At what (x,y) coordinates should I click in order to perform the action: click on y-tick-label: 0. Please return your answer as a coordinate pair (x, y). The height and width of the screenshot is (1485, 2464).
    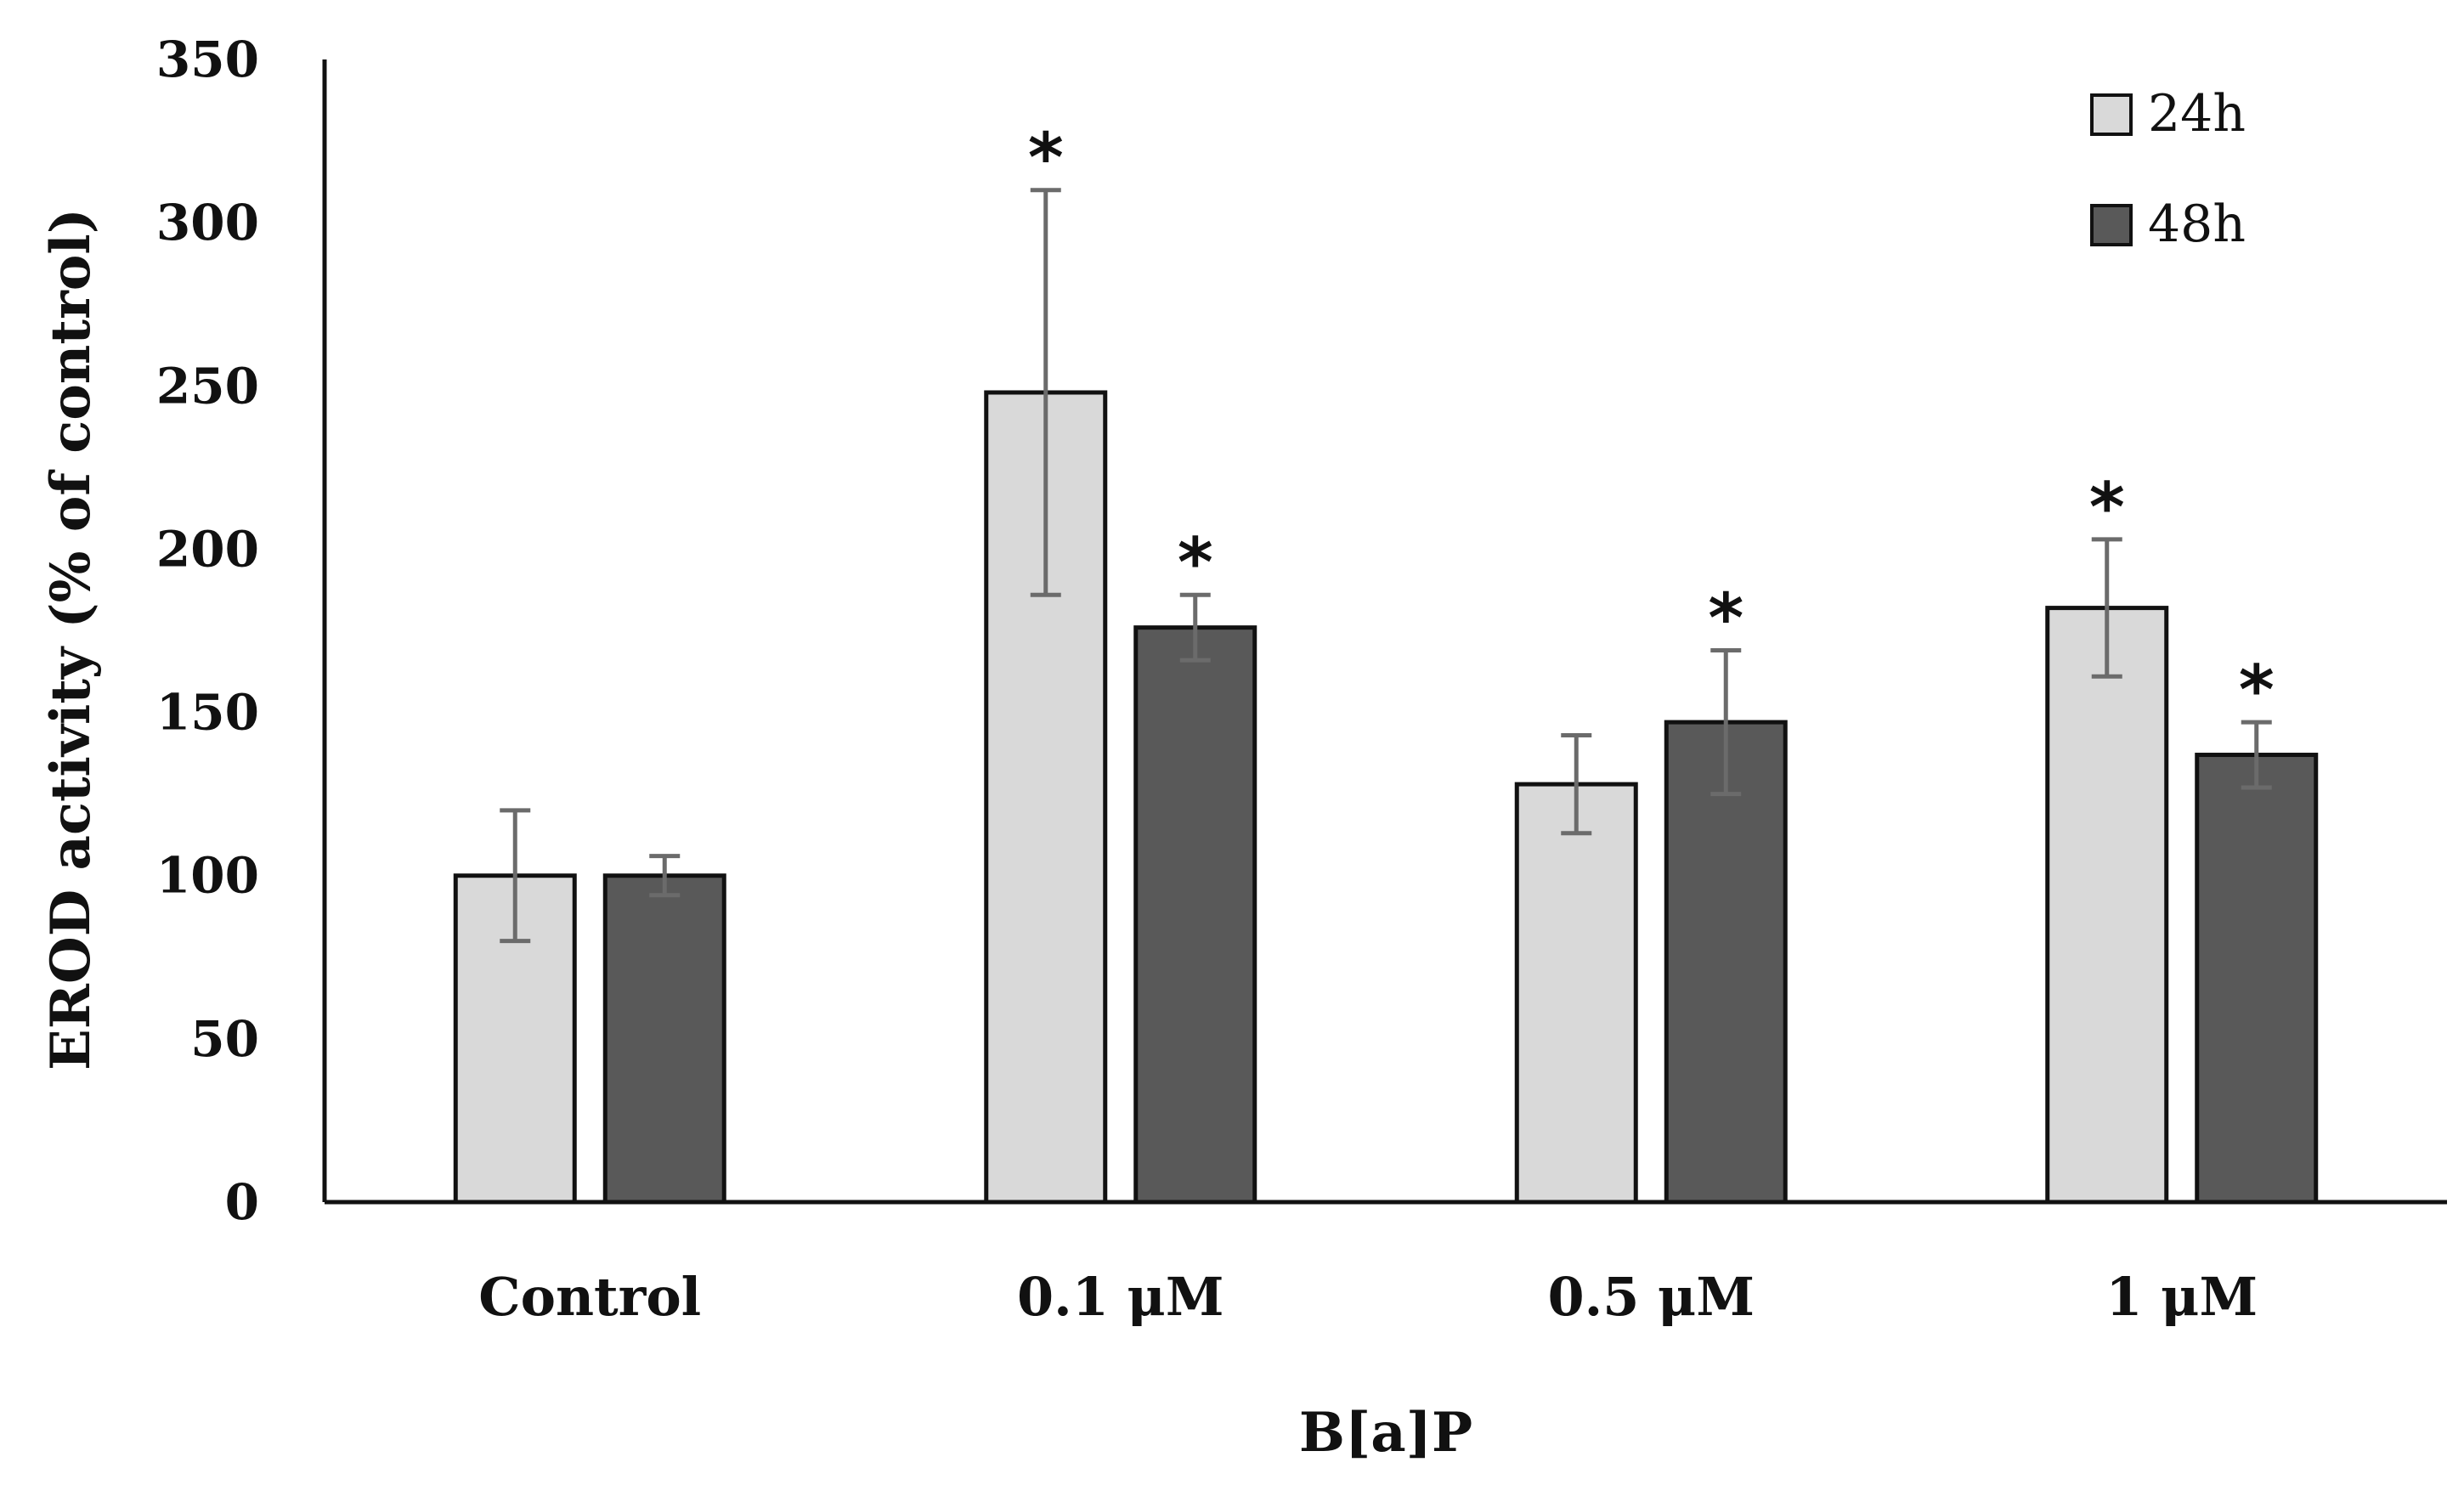
    Looking at the image, I should click on (242, 1202).